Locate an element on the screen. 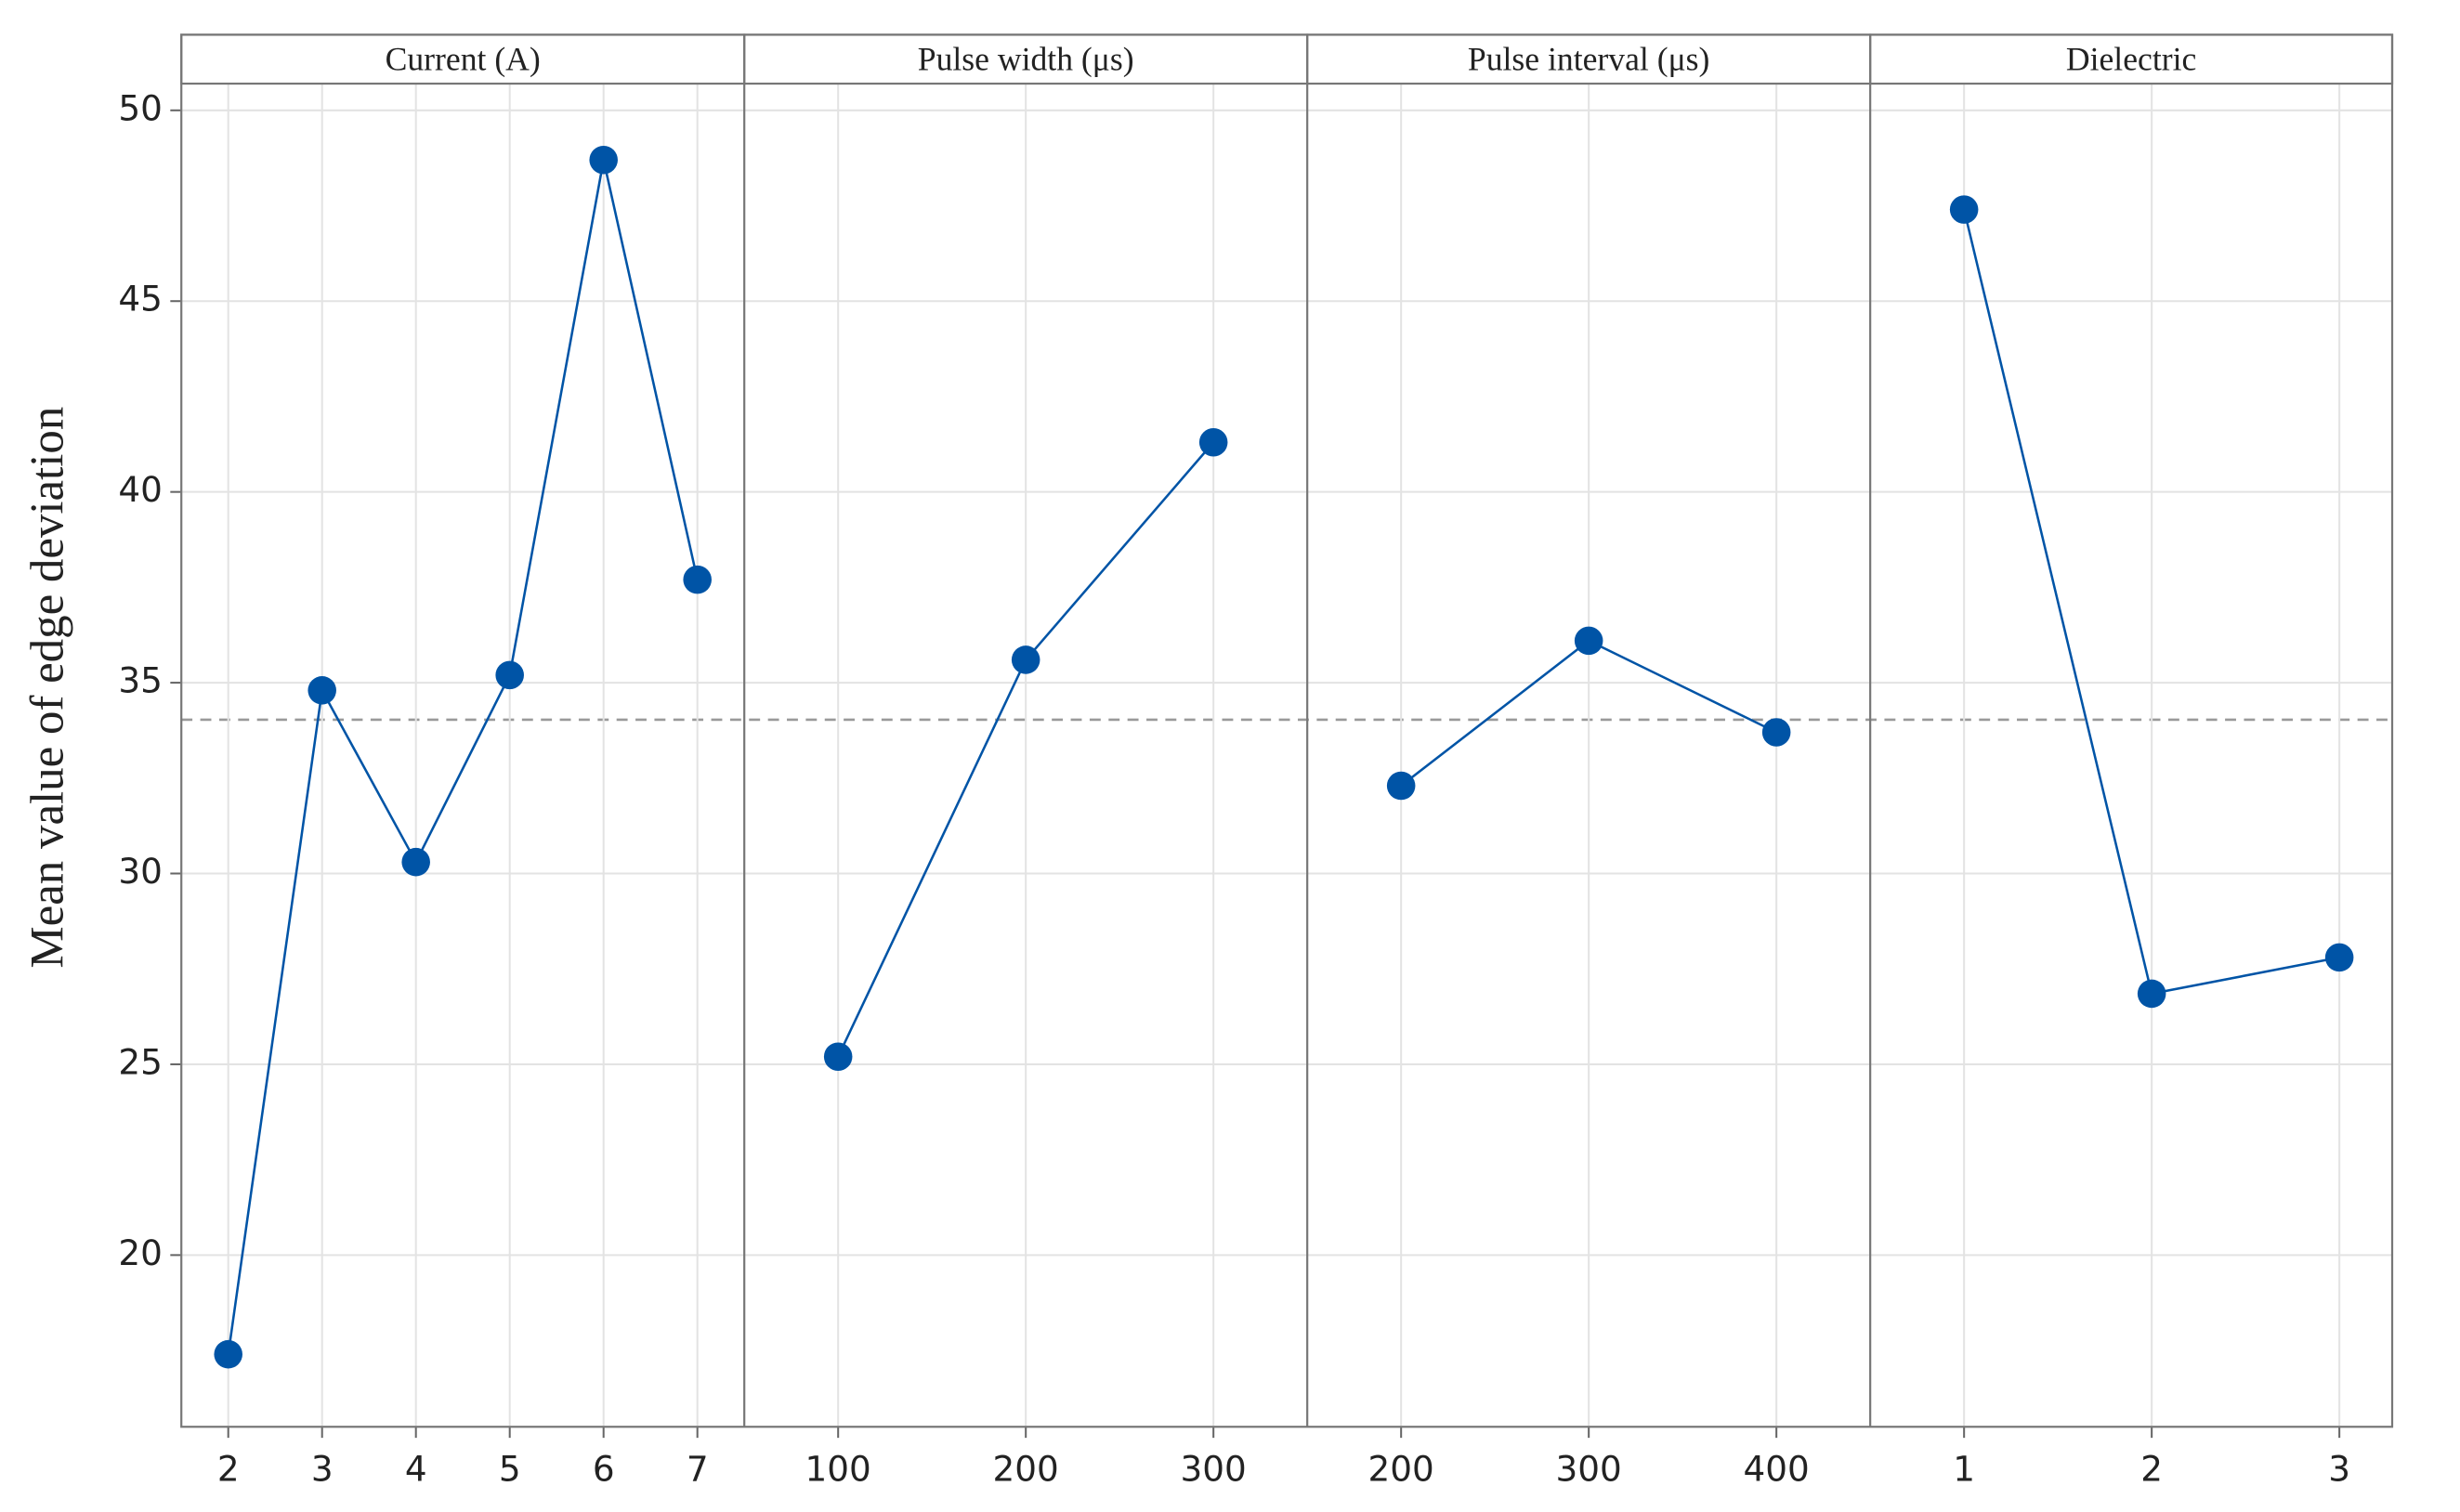 The image size is (2460, 1512). y-tick-label: 25 is located at coordinates (140, 1061).